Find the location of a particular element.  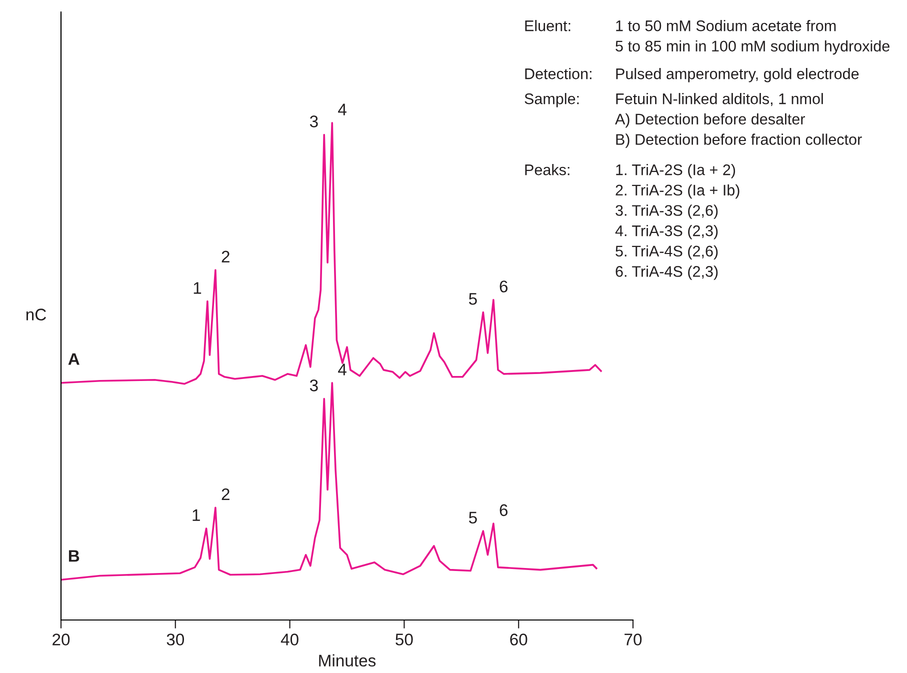

y-axis-title: nC is located at coordinates (36, 314).